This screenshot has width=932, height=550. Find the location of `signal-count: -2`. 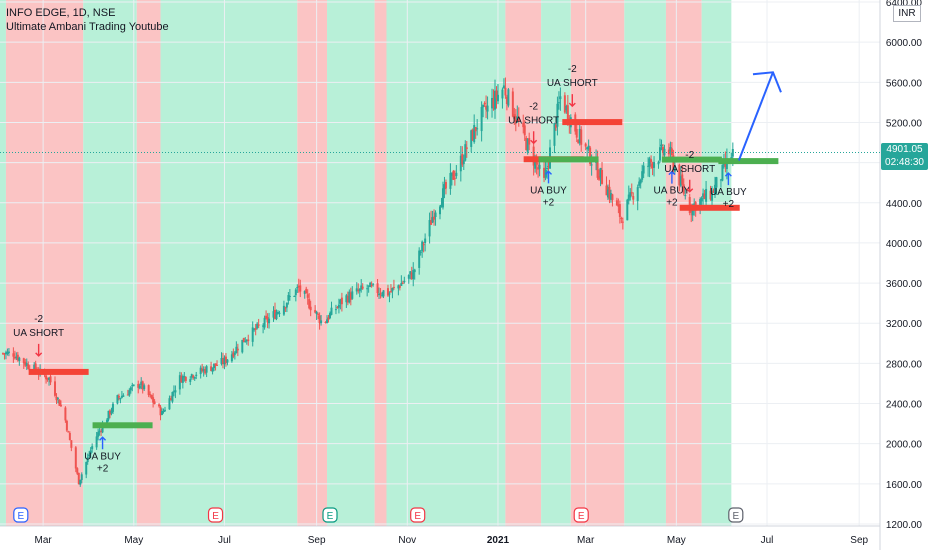

signal-count: -2 is located at coordinates (38, 319).